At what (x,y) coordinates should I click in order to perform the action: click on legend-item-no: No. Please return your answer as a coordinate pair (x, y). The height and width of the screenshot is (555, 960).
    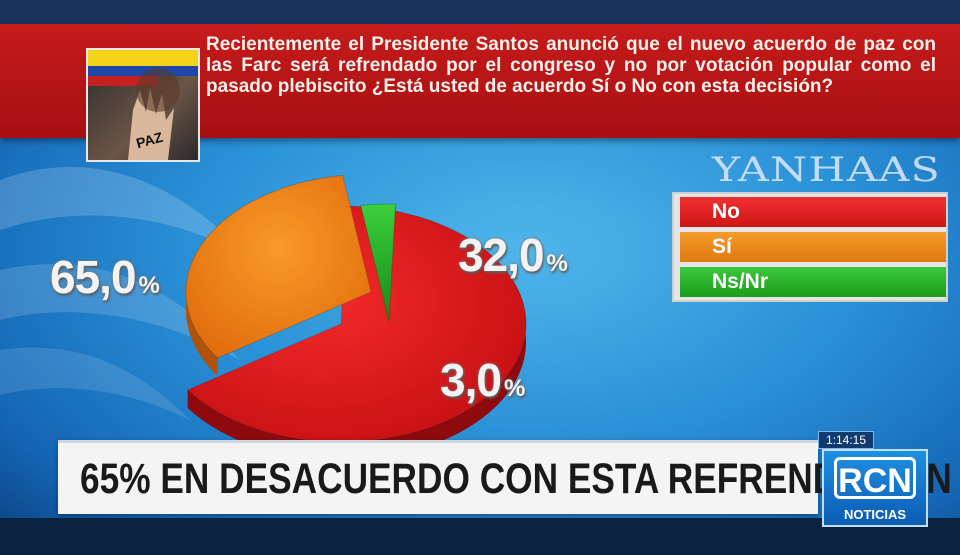
    Looking at the image, I should click on (813, 212).